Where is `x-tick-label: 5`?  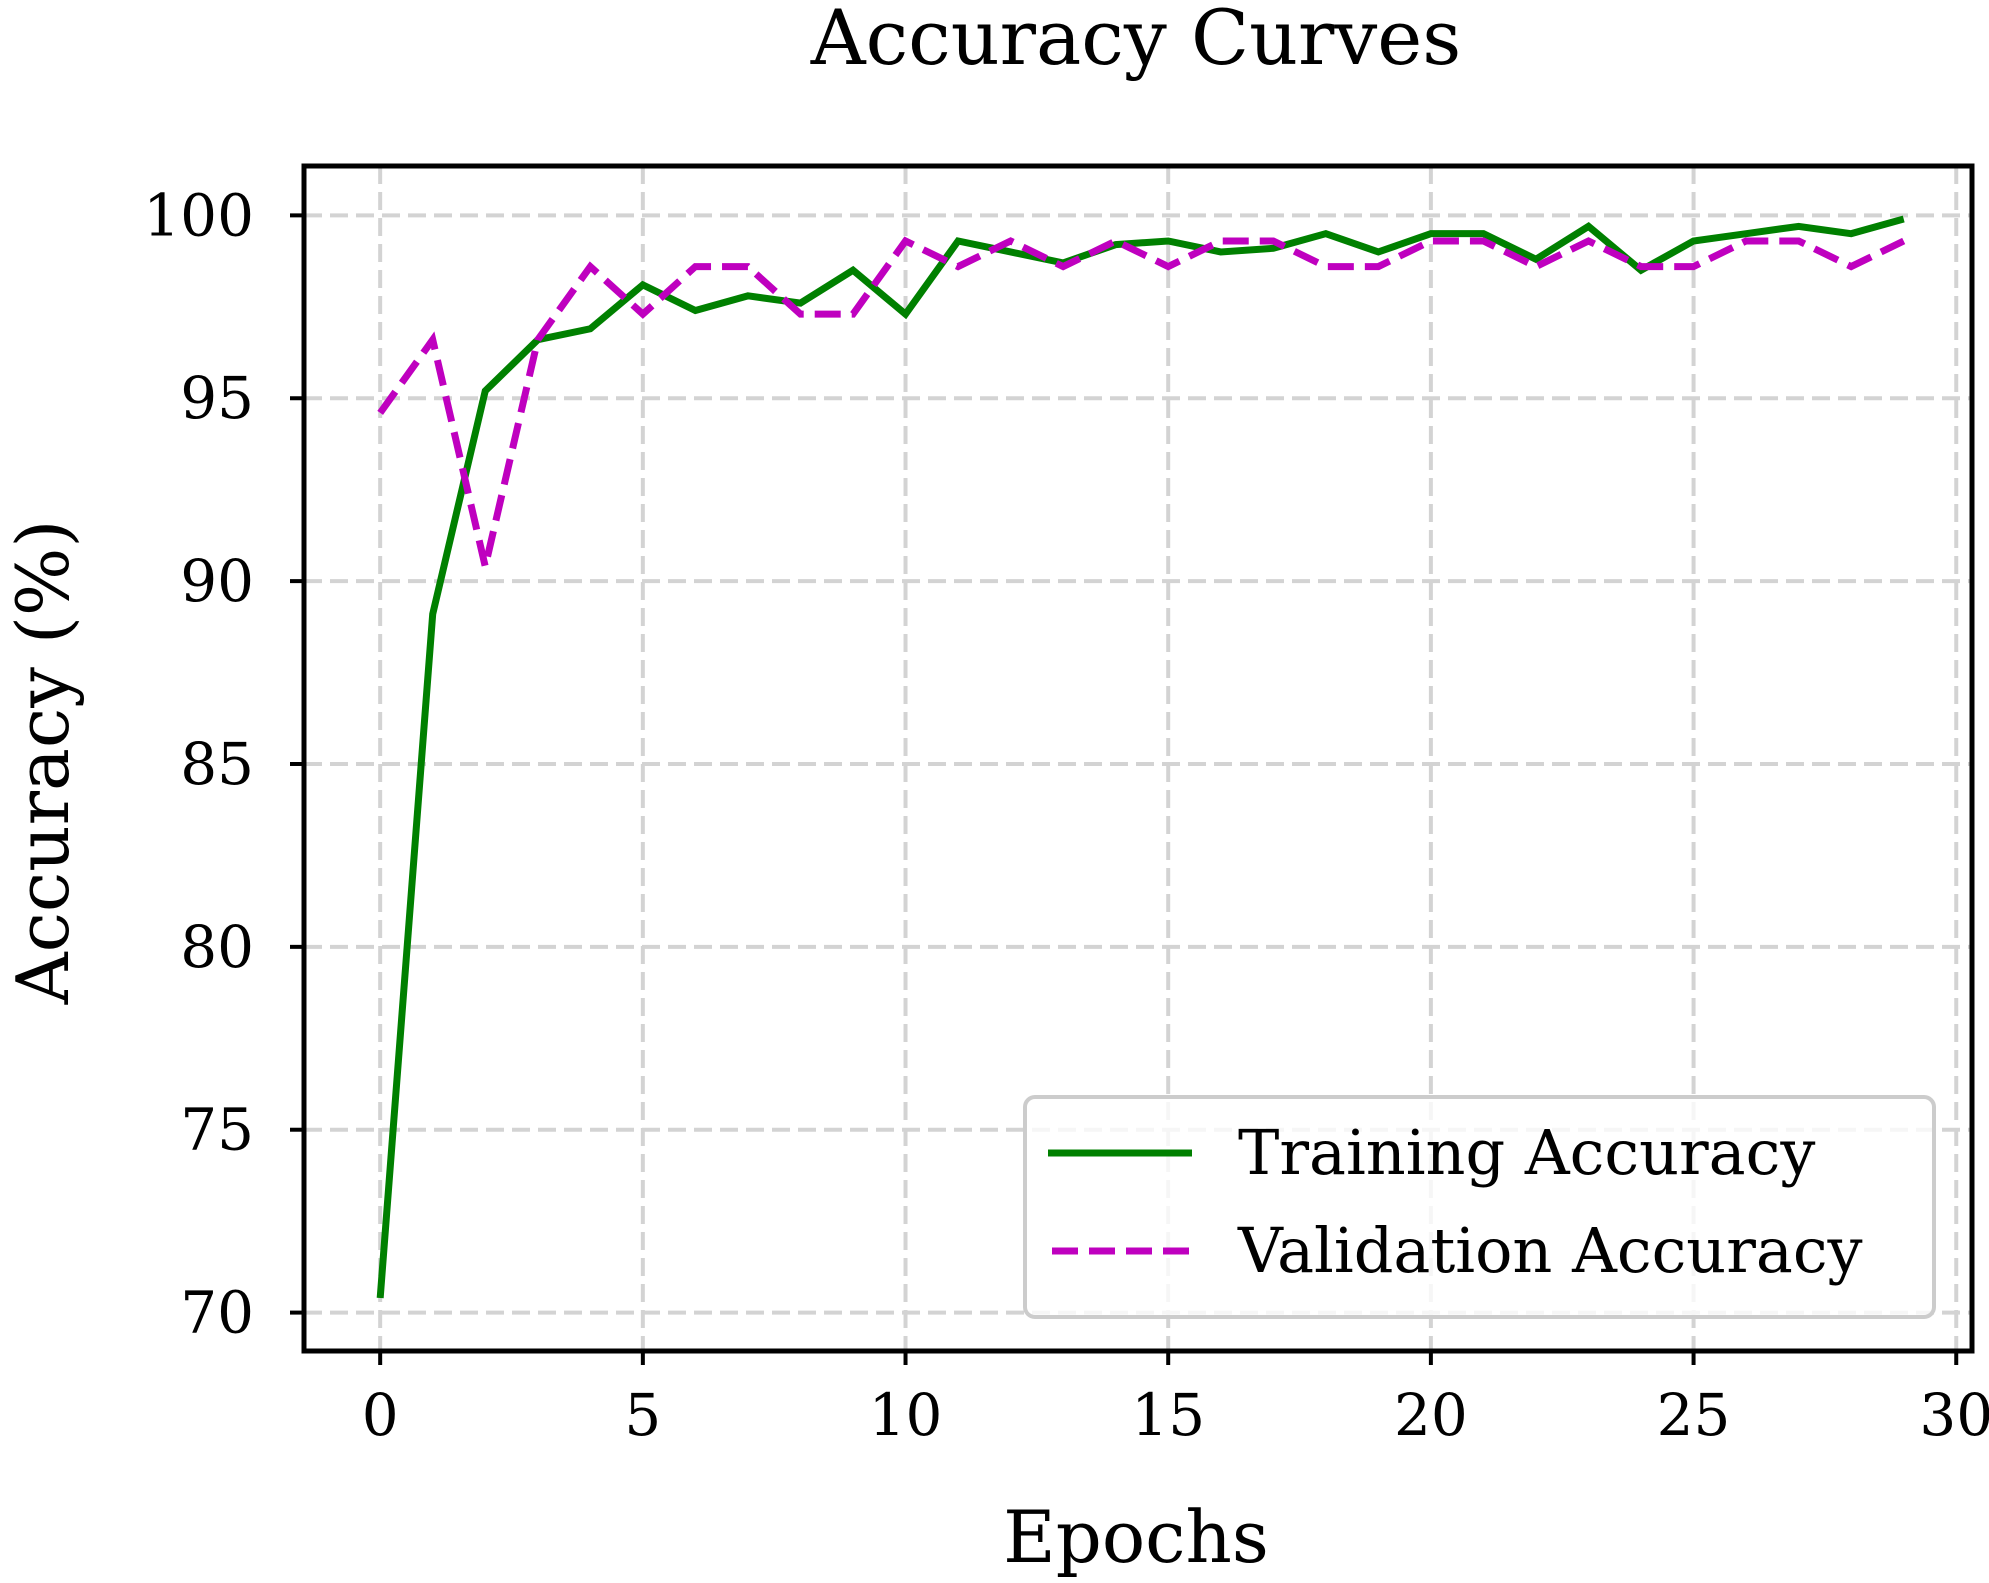 x-tick-label: 5 is located at coordinates (642, 1415).